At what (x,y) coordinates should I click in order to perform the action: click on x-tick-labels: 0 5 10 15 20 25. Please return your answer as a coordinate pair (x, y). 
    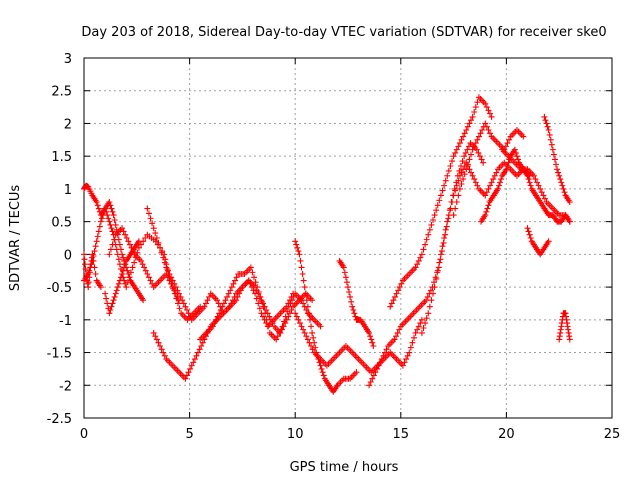
    Looking at the image, I should click on (350, 434).